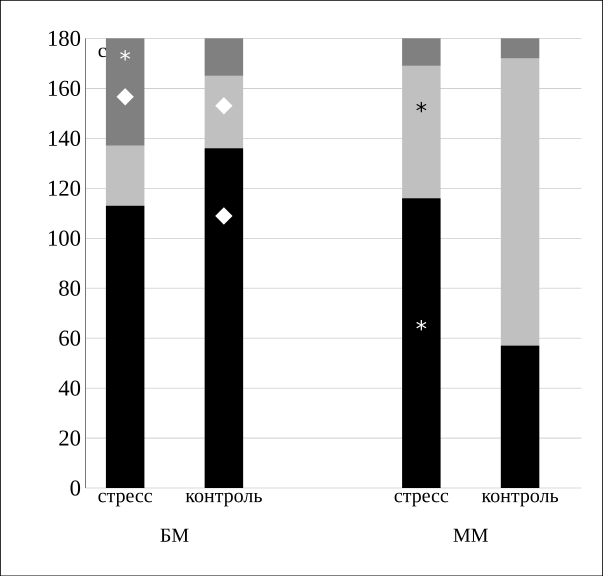 This screenshot has width=603, height=576. What do you see at coordinates (471, 535) in the screenshot?
I see `text: ММ` at bounding box center [471, 535].